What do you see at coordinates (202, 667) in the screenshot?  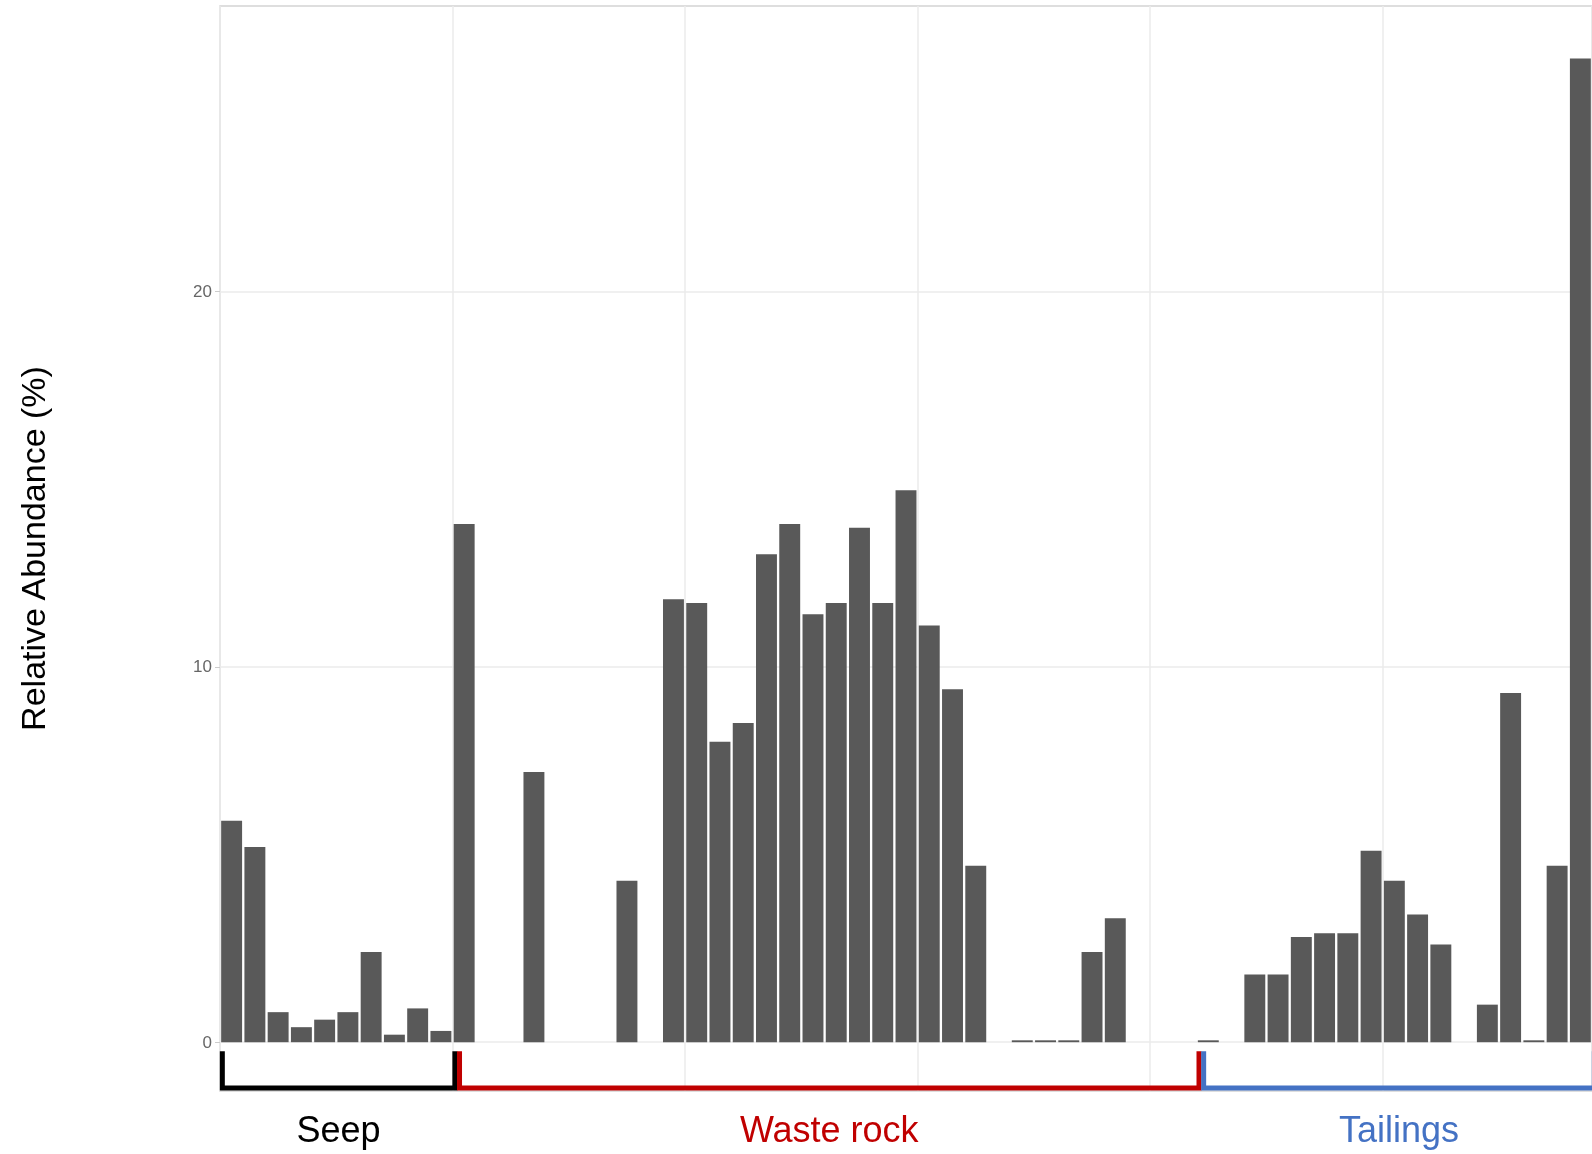 I see `y-tick-label: 10` at bounding box center [202, 667].